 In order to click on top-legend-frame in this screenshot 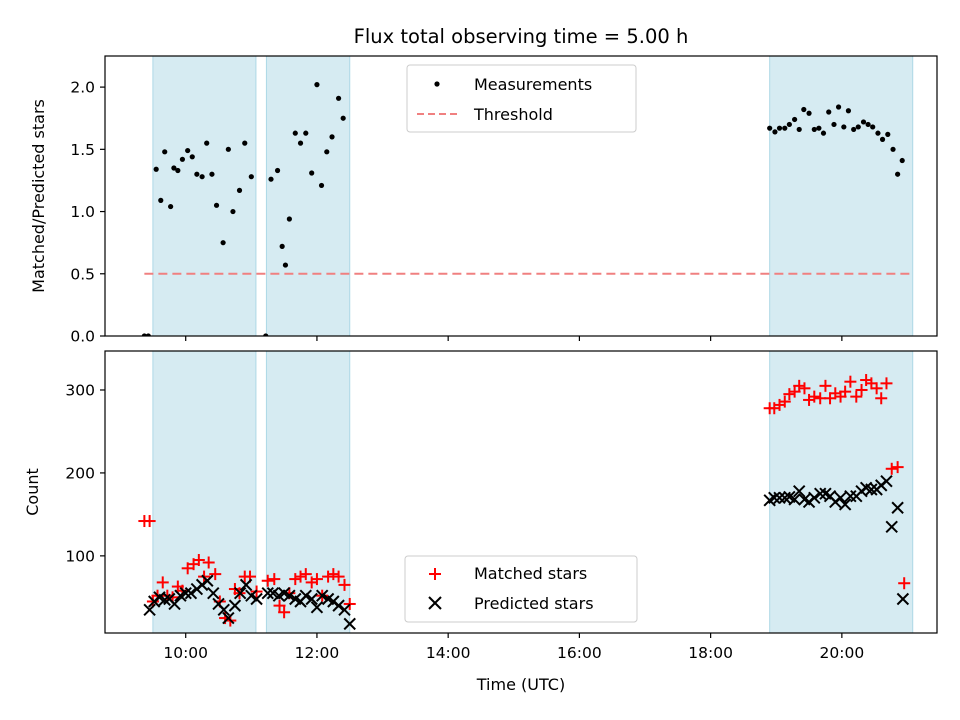, I will do `click(521, 98)`.